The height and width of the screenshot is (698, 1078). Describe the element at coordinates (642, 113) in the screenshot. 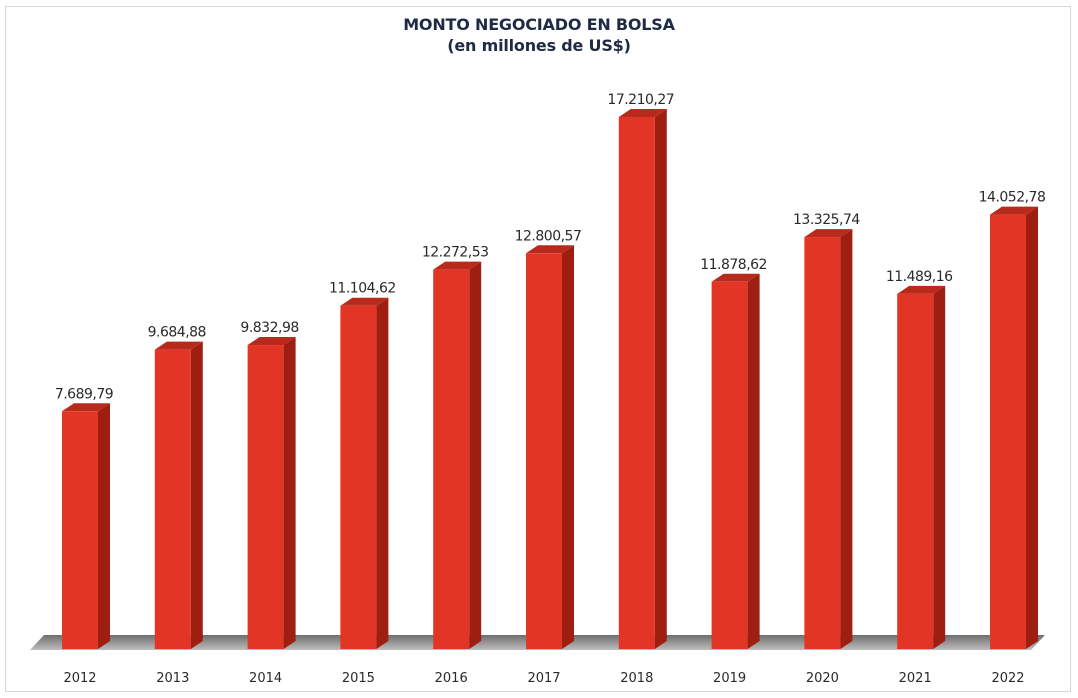

I see `bar-top-2018` at that location.